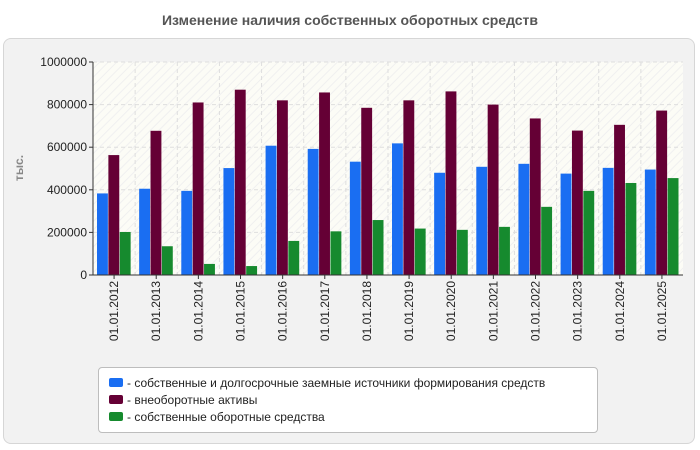 The width and height of the screenshot is (700, 450). I want to click on y-tick-label: 200000, so click(67, 232).